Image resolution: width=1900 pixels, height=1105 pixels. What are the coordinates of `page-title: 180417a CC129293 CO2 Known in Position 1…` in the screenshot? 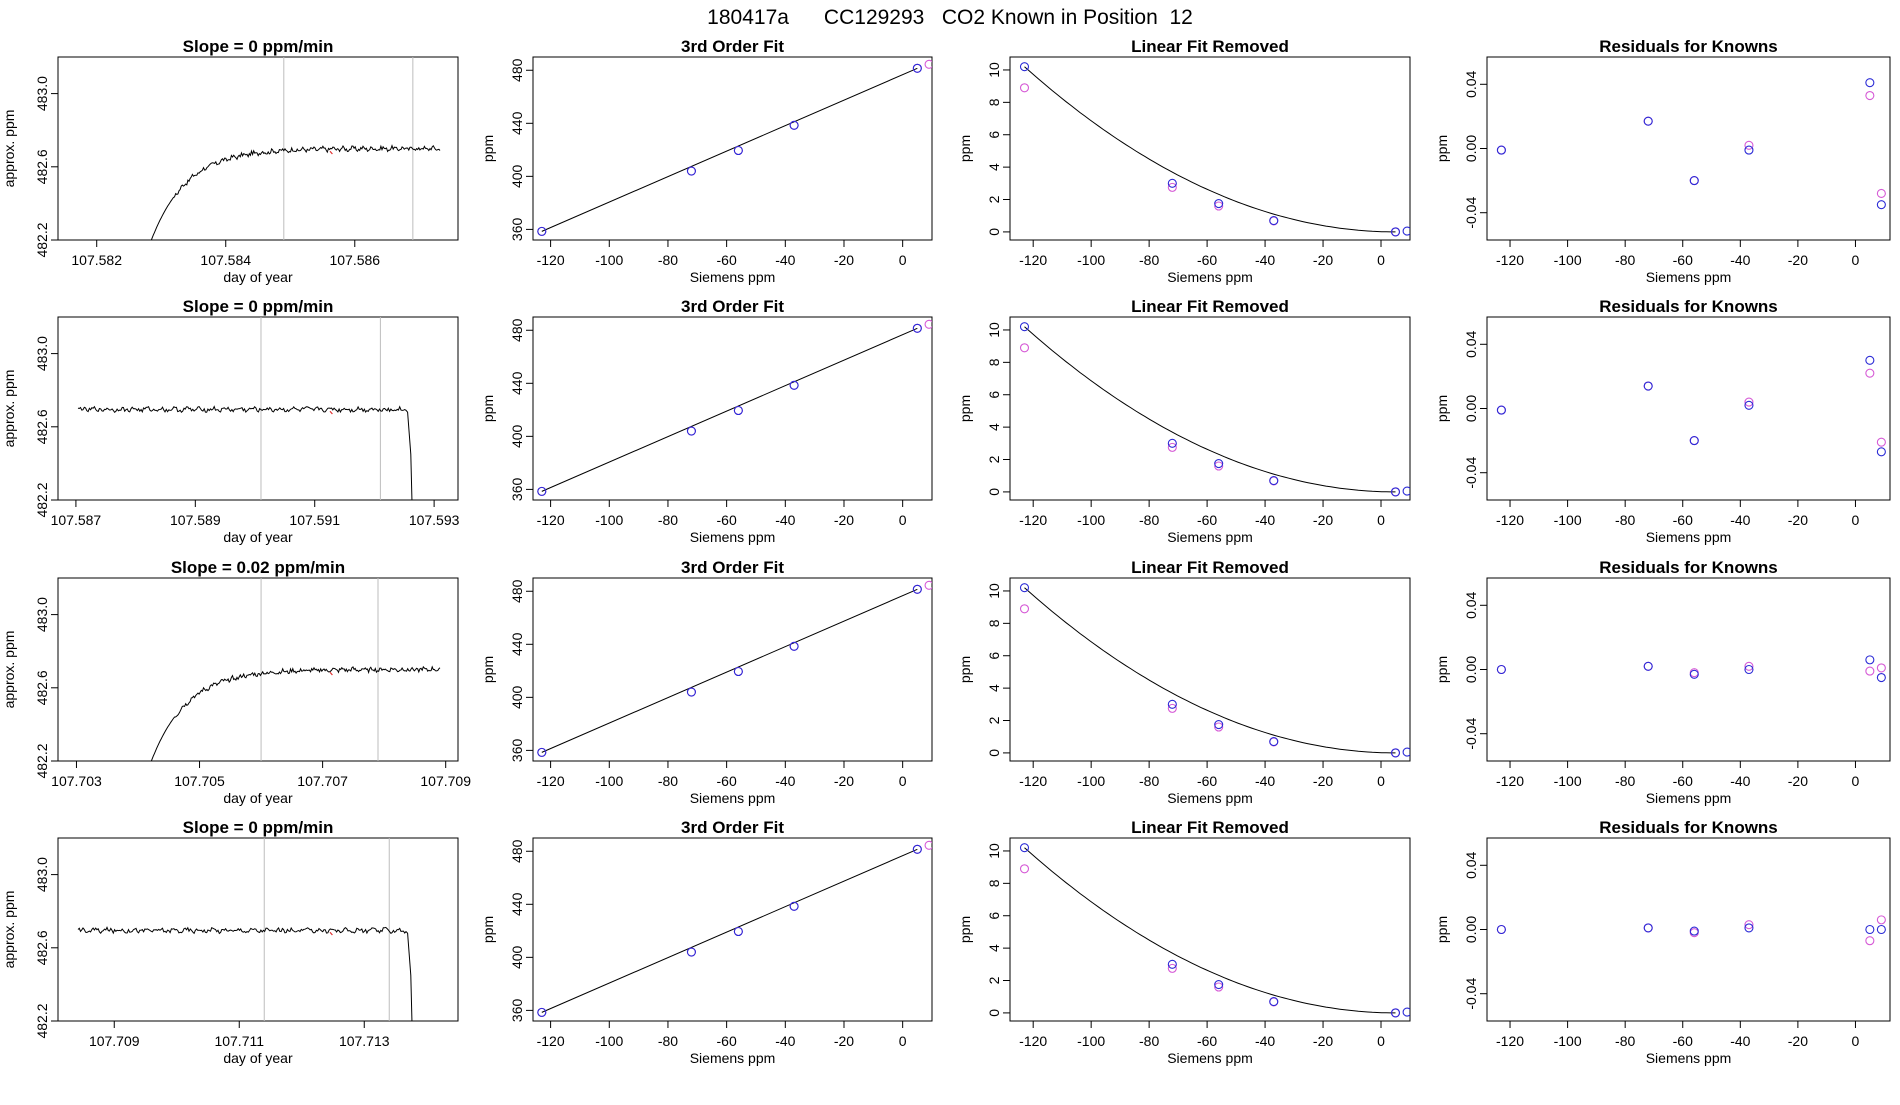 It's located at (950, 17).